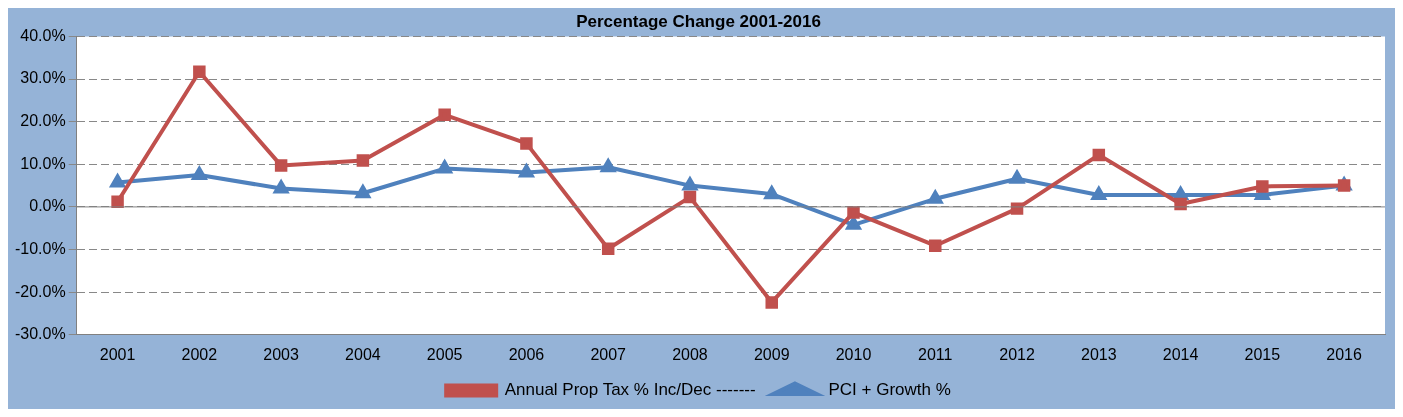 Image resolution: width=1403 pixels, height=417 pixels. Describe the element at coordinates (1099, 354) in the screenshot. I see `x-tick-label: 2013` at that location.